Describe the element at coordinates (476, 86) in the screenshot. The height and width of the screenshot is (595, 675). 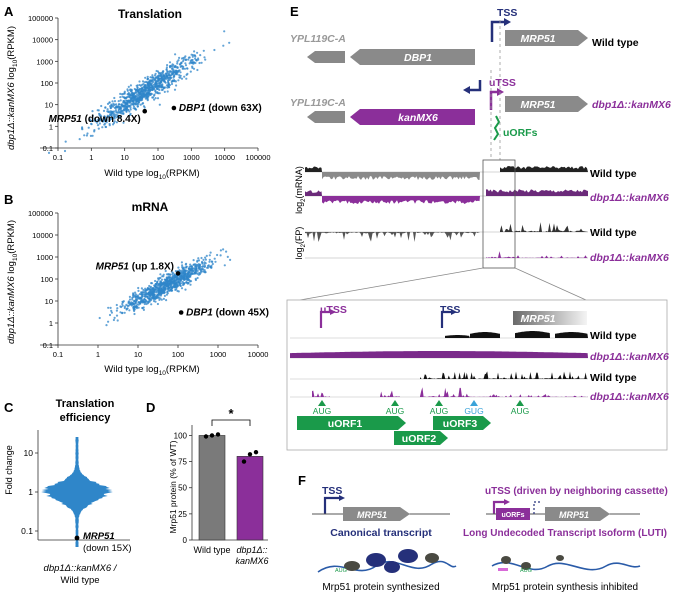
I see `dbp1-tss-arrow` at that location.